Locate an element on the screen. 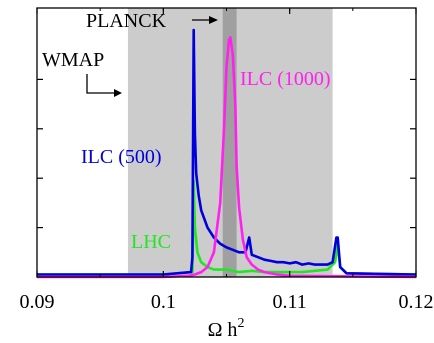 This screenshot has height=343, width=434. series-label-ilc-500: ILC (500) is located at coordinates (121, 157).